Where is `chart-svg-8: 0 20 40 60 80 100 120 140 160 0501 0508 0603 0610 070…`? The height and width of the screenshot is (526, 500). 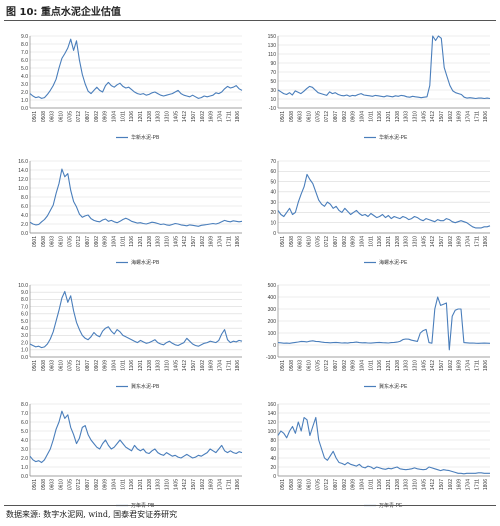
chart-svg-8: 0 20 40 60 80 100 120 140 160 0501 0508 0603 0610 070… is located at coordinates (379, 455).